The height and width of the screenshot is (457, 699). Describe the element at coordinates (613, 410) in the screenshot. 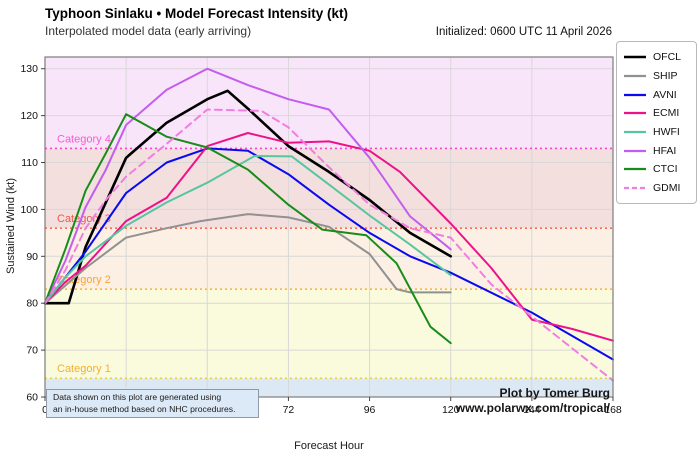

I see `tick-label-x: 168` at that location.